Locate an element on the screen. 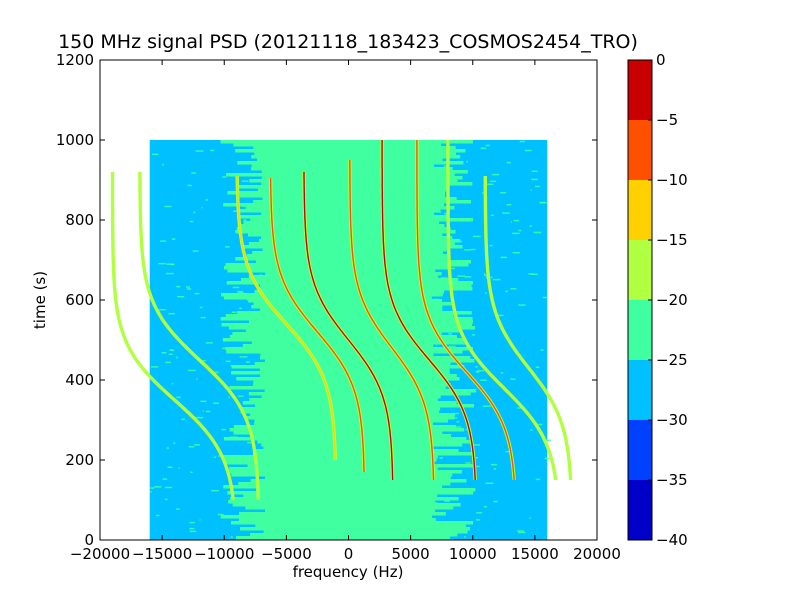 The height and width of the screenshot is (600, 800). colorbar-tick-label: −25 is located at coordinates (672, 360).